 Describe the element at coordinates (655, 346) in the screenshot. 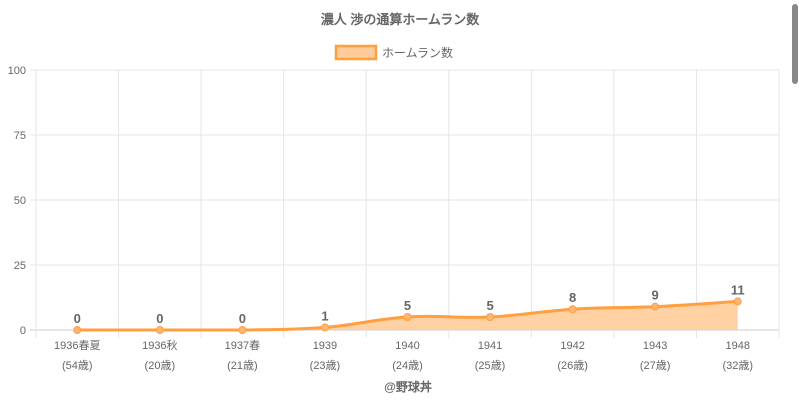

I see `x-tick-label: 1943` at that location.